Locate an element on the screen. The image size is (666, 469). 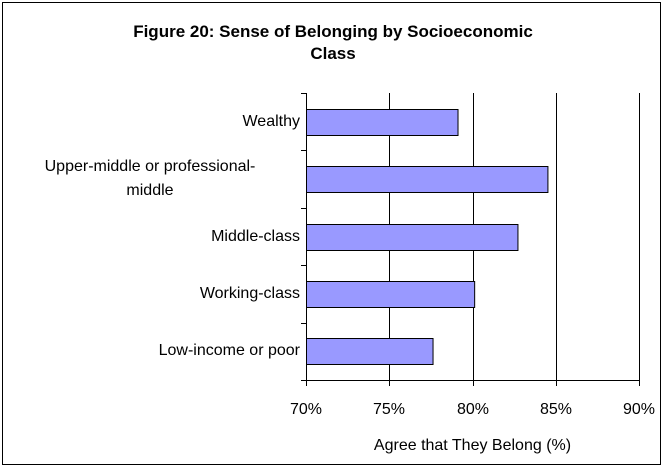
bar-low-income-or-poor is located at coordinates (370, 351).